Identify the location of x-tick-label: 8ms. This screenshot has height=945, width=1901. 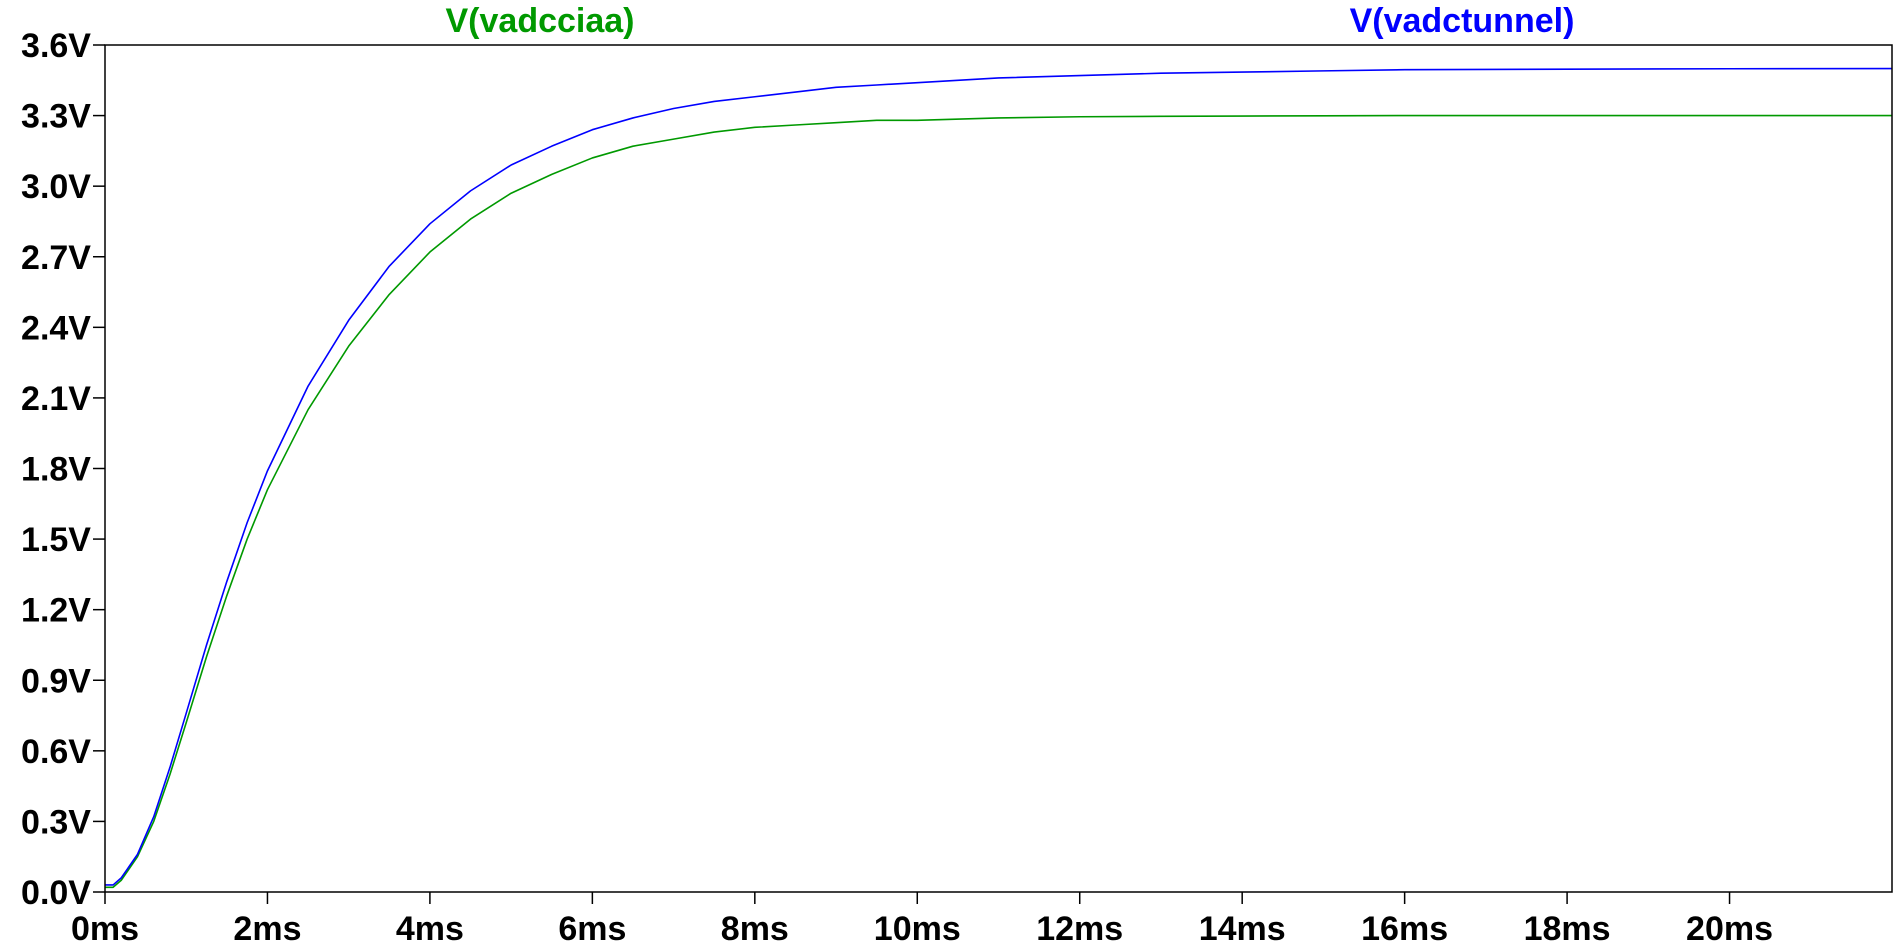
(755, 927).